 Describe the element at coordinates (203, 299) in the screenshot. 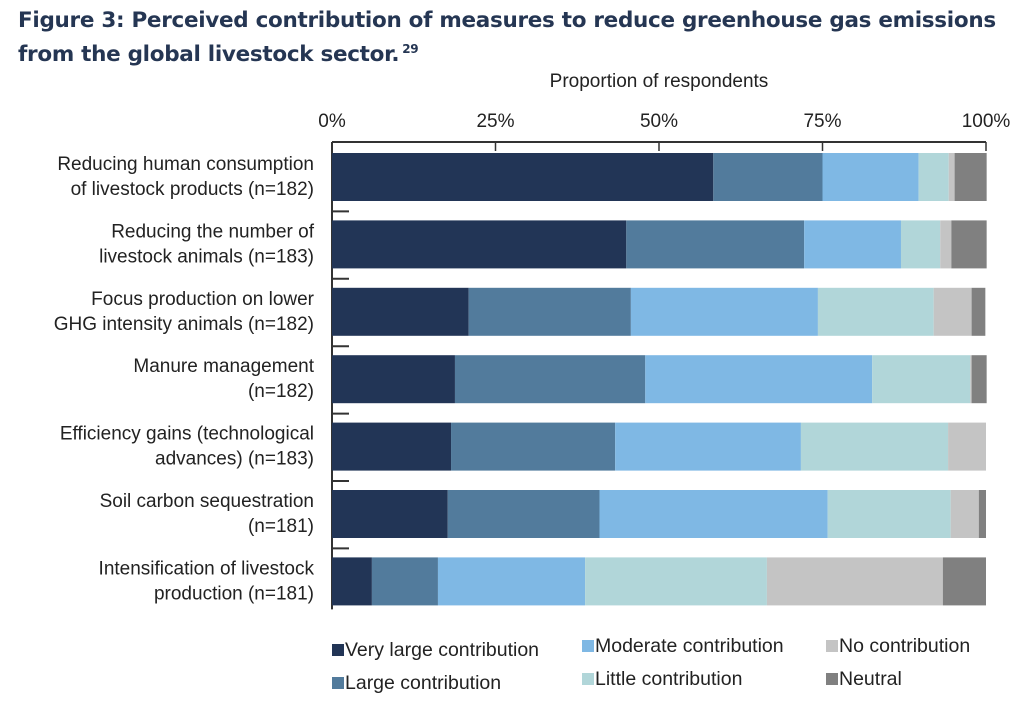

I see `category-label: Focus production on lower` at that location.